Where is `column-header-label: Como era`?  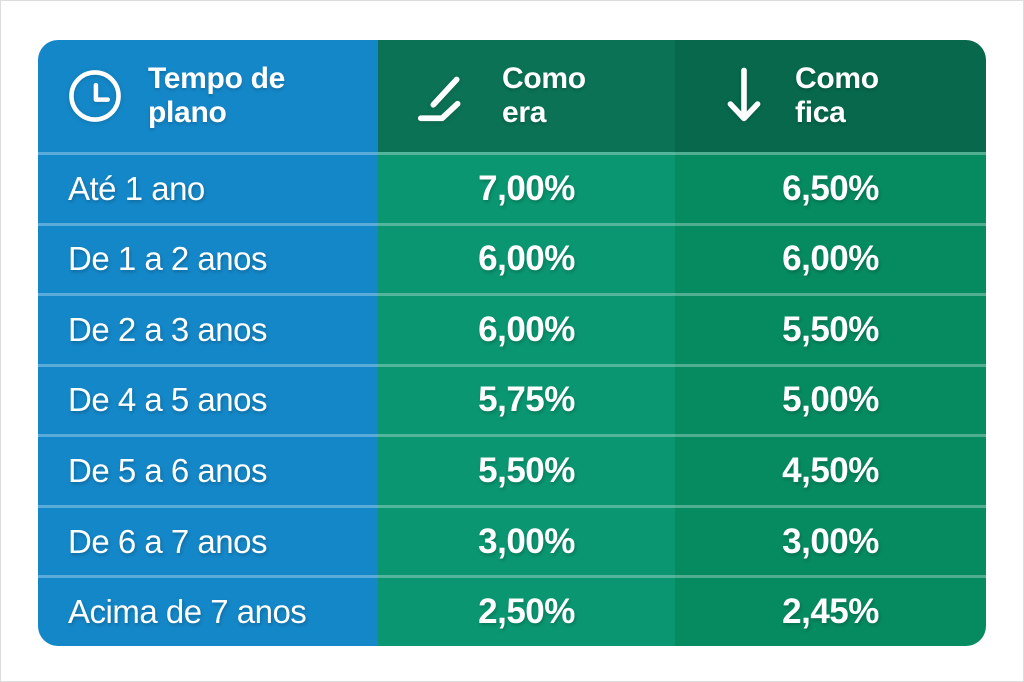 column-header-label: Como era is located at coordinates (544, 95).